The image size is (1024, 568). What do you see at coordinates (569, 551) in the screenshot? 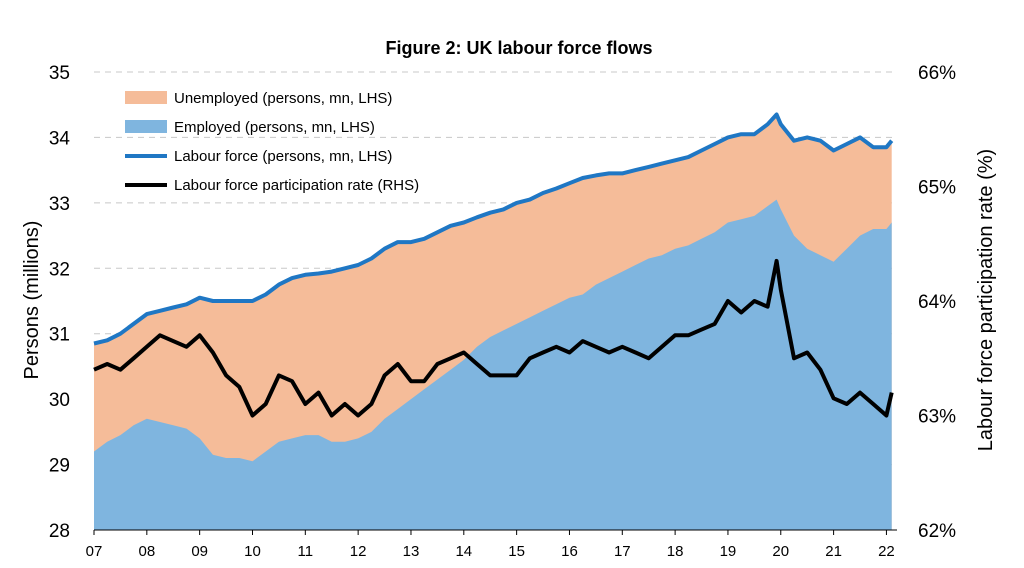
I see `x-tick-label: 16` at bounding box center [569, 551].